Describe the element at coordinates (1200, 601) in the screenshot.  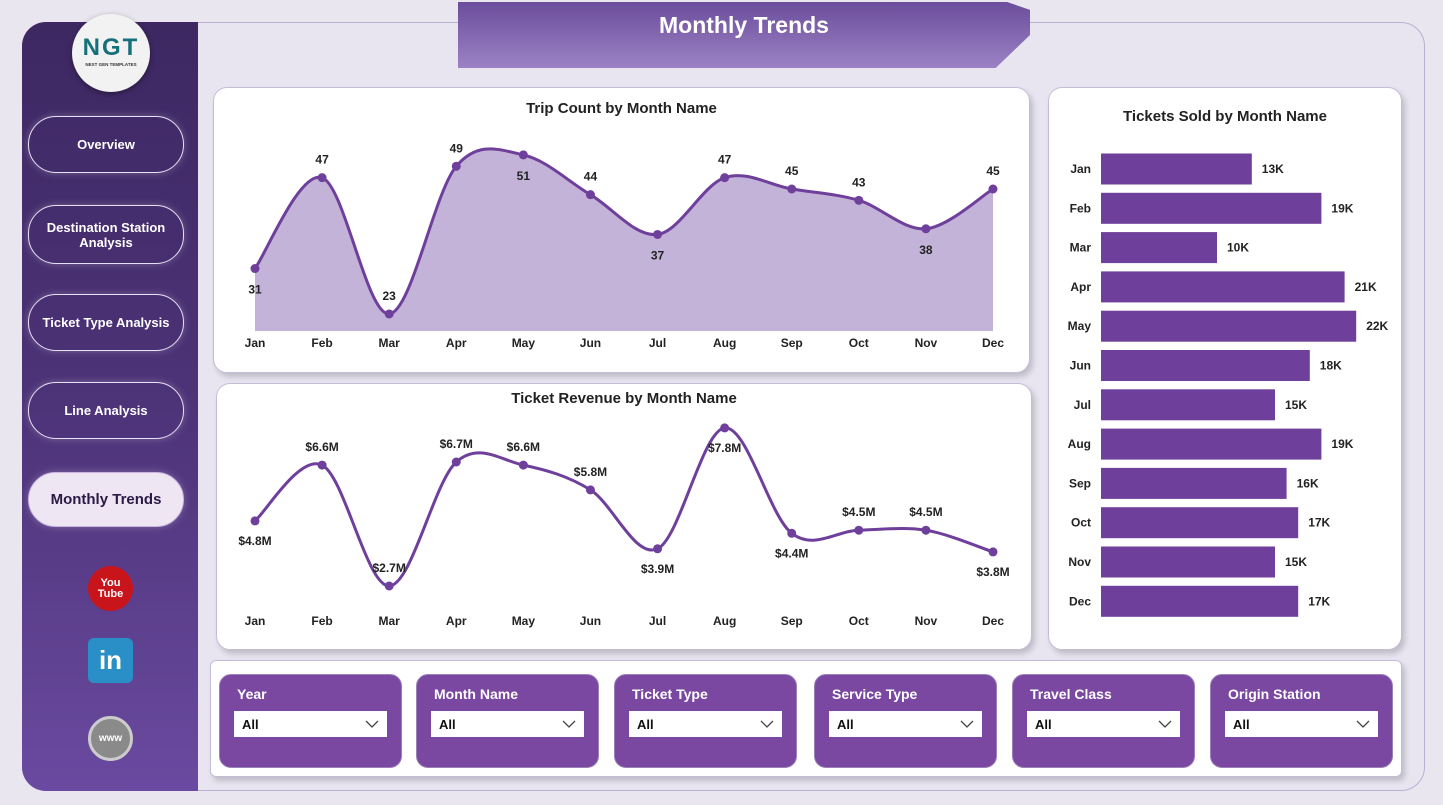
I see `bar-dec` at that location.